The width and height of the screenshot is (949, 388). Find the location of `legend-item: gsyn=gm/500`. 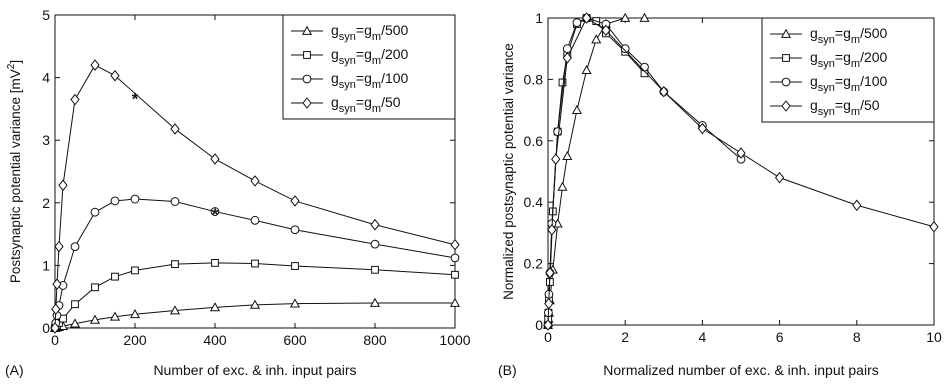

legend-item: gsyn=gm/500 is located at coordinates (829, 35).